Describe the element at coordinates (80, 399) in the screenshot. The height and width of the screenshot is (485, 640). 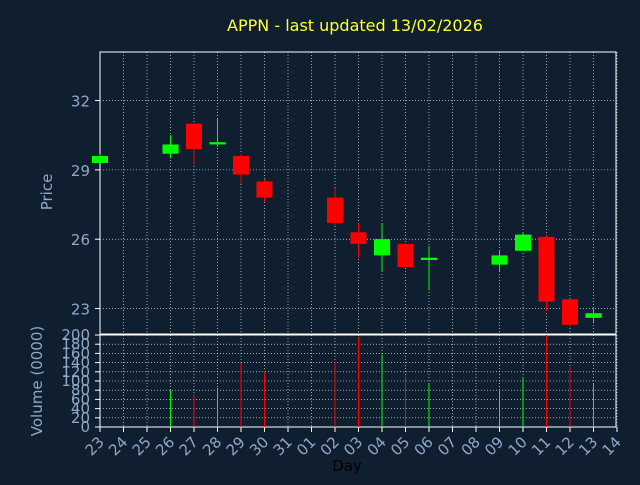
I see `volume-tick-label: 60` at that location.